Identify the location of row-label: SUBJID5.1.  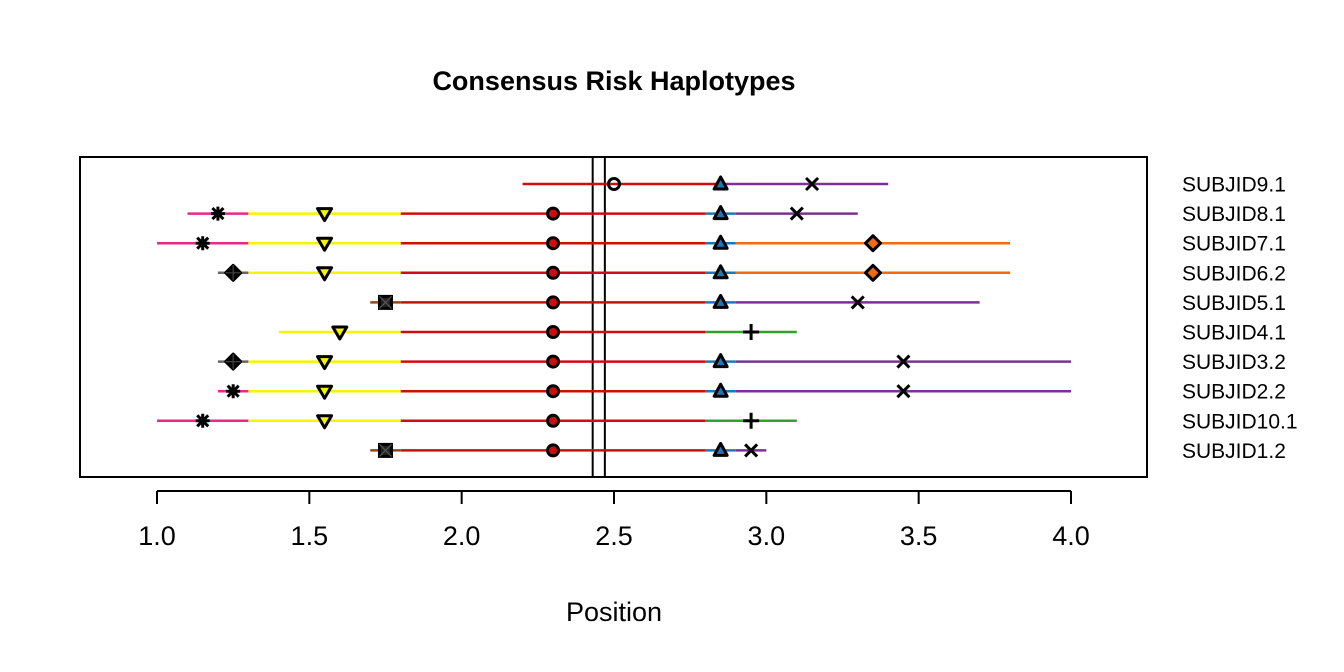
(1234, 303).